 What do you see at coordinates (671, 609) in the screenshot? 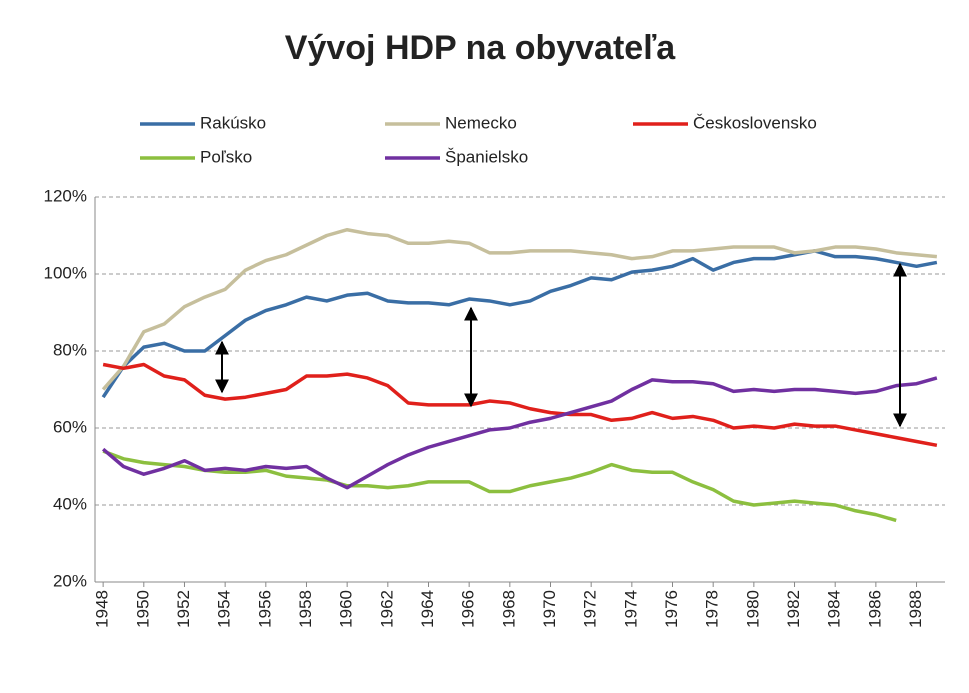
I see `x-tick-label: 1976` at bounding box center [671, 609].